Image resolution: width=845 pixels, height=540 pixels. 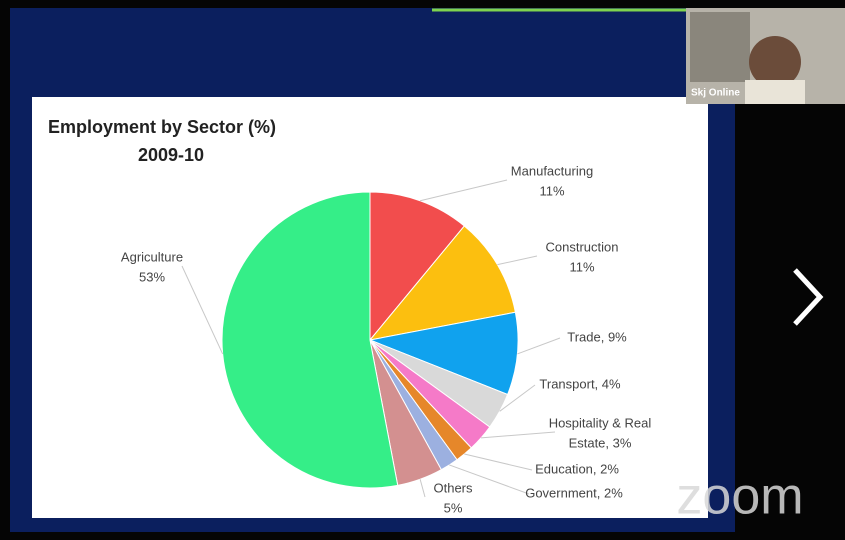 What do you see at coordinates (453, 487) in the screenshot?
I see `slice-label: Others` at bounding box center [453, 487].